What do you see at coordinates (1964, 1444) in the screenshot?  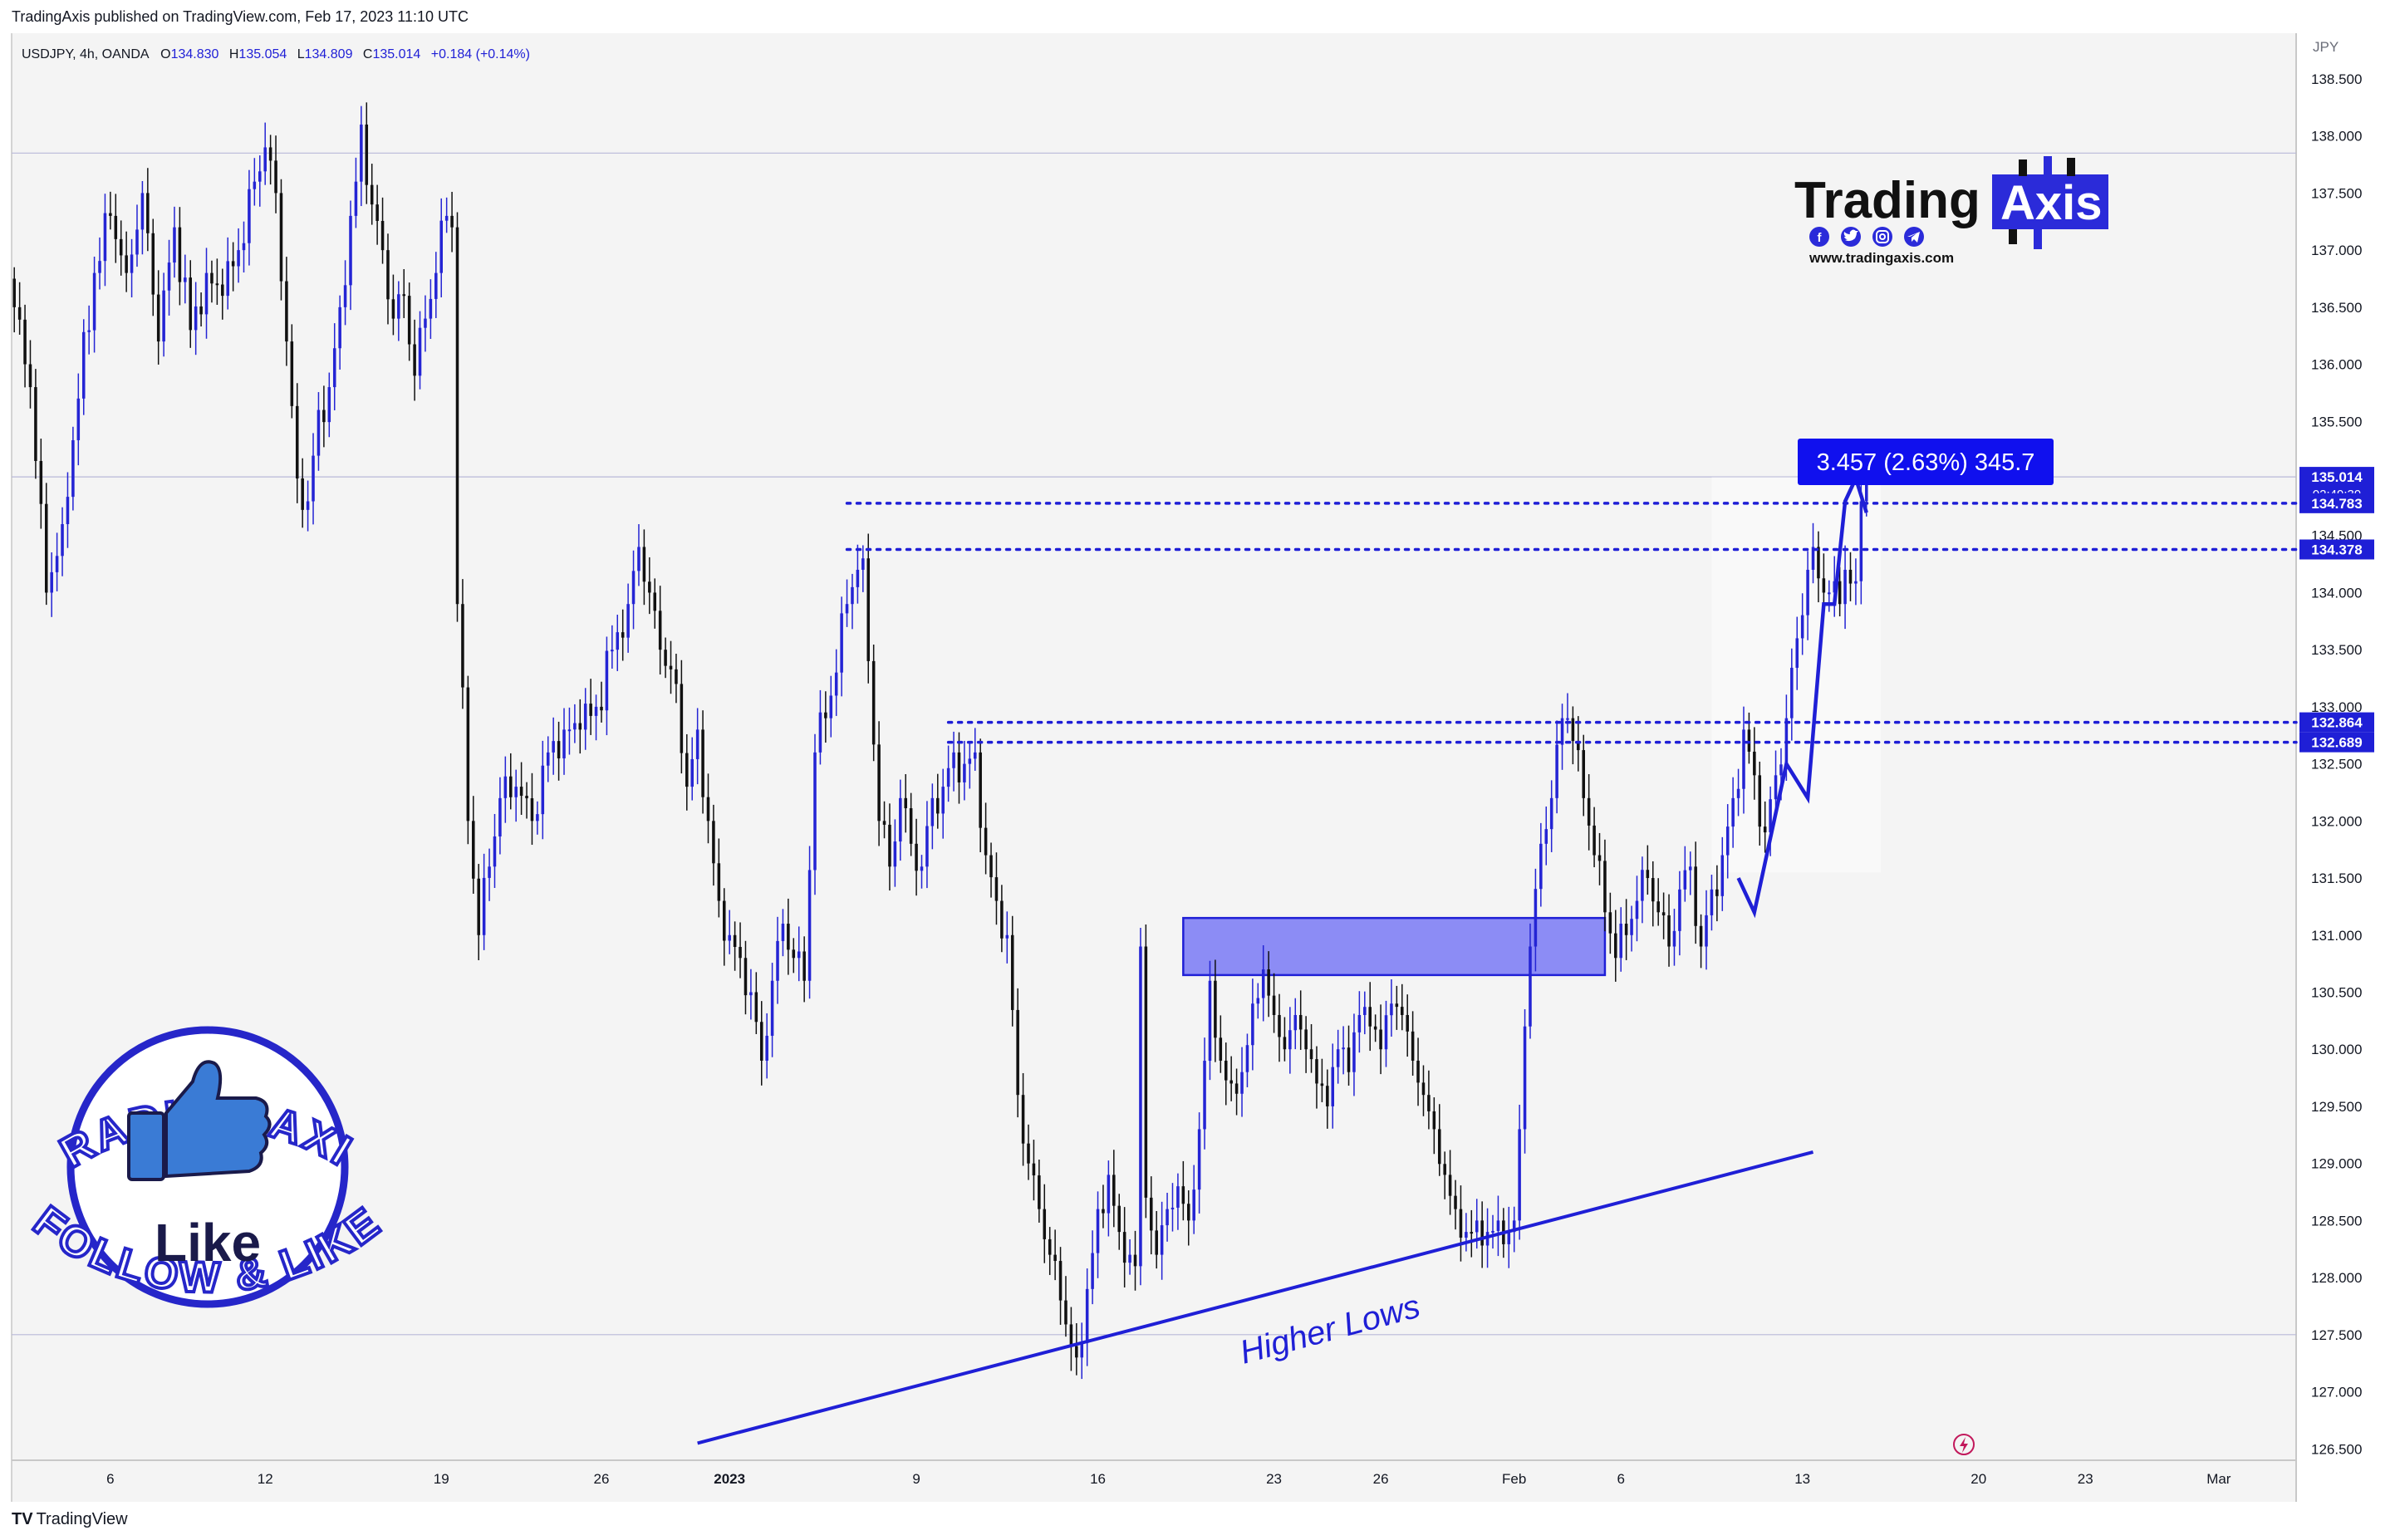 I see `flash-icon` at bounding box center [1964, 1444].